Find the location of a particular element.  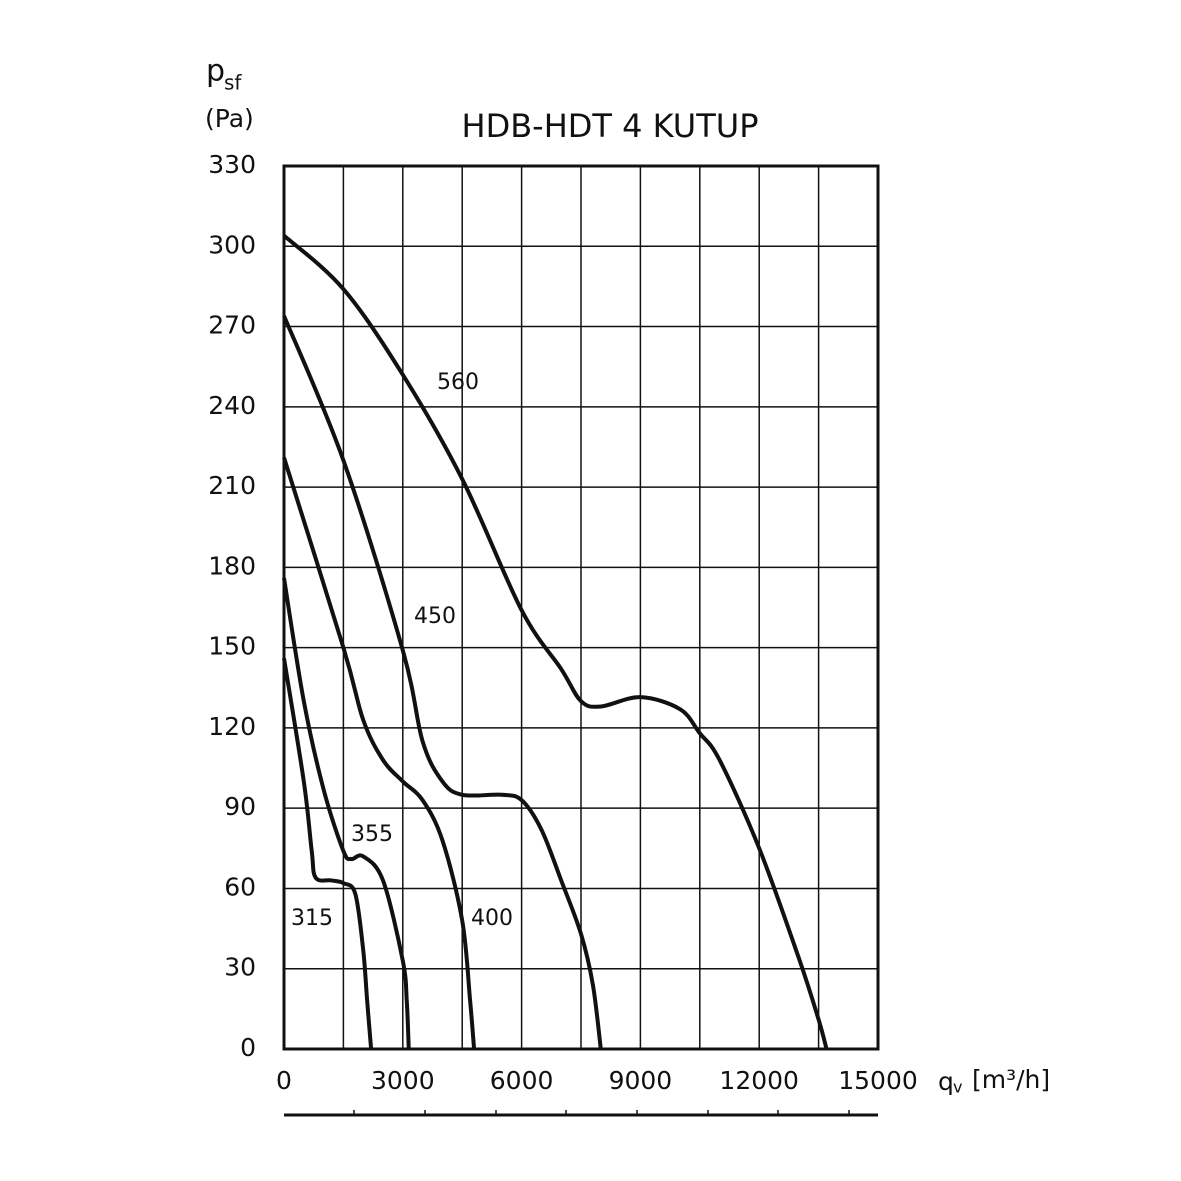

x-axis-label: q is located at coordinates (946, 1081).